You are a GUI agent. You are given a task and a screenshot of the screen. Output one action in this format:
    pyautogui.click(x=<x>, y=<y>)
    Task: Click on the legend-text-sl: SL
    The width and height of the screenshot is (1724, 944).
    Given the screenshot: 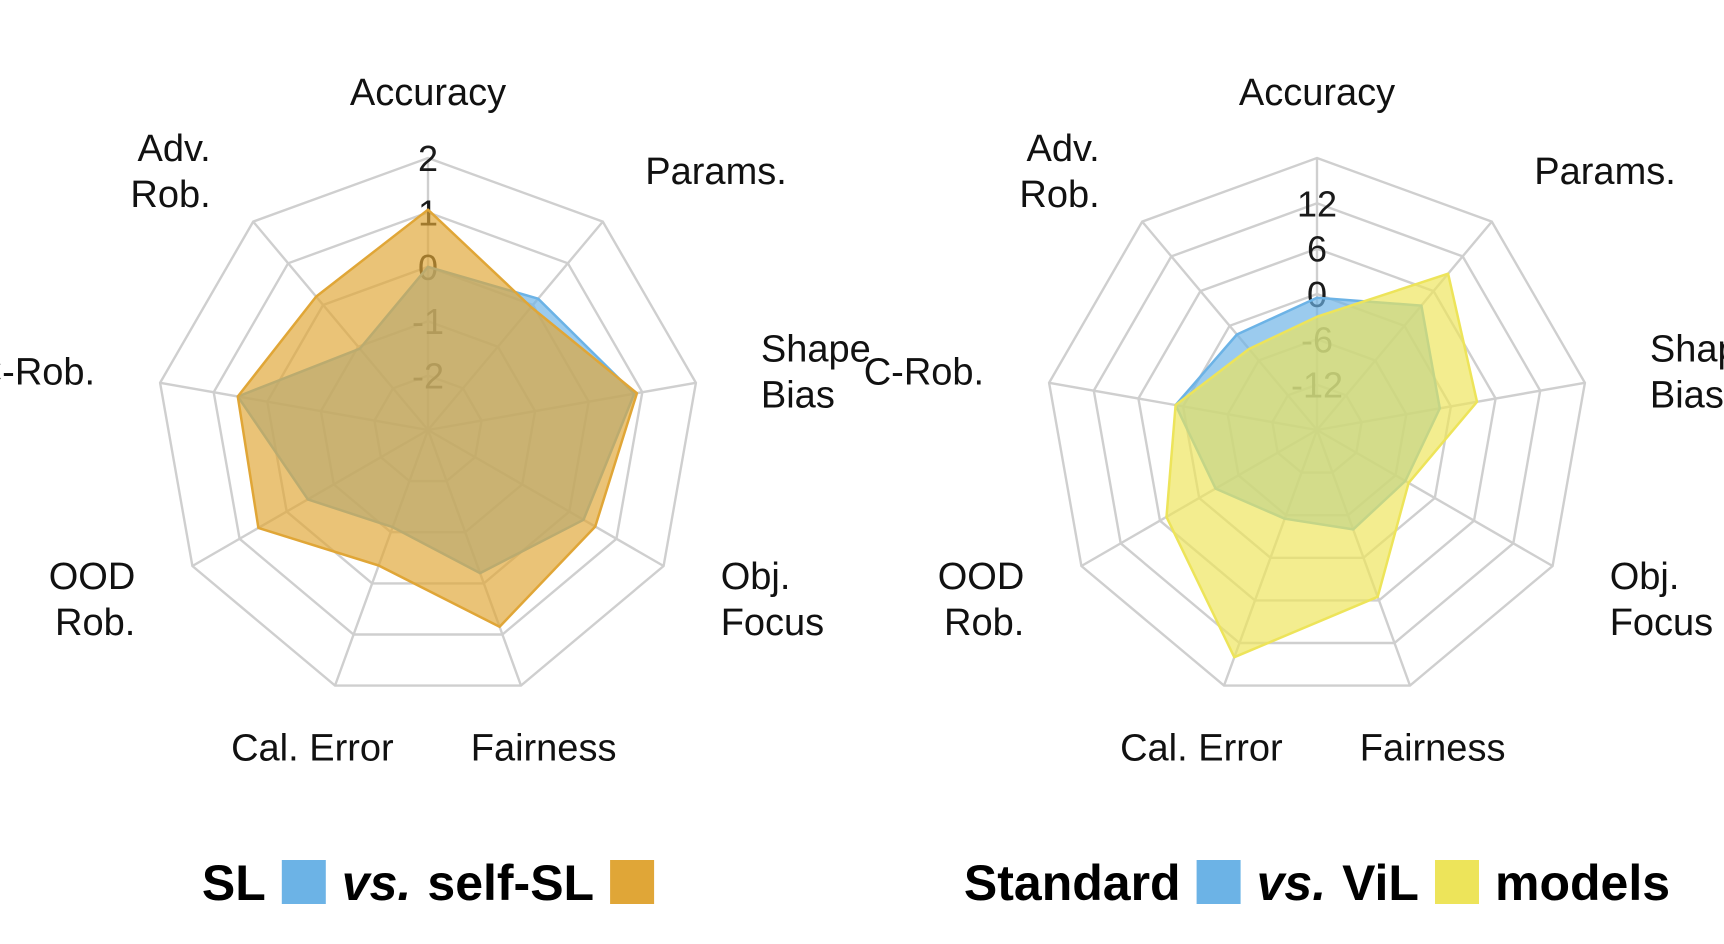 What is the action you would take?
    pyautogui.click(x=234, y=883)
    